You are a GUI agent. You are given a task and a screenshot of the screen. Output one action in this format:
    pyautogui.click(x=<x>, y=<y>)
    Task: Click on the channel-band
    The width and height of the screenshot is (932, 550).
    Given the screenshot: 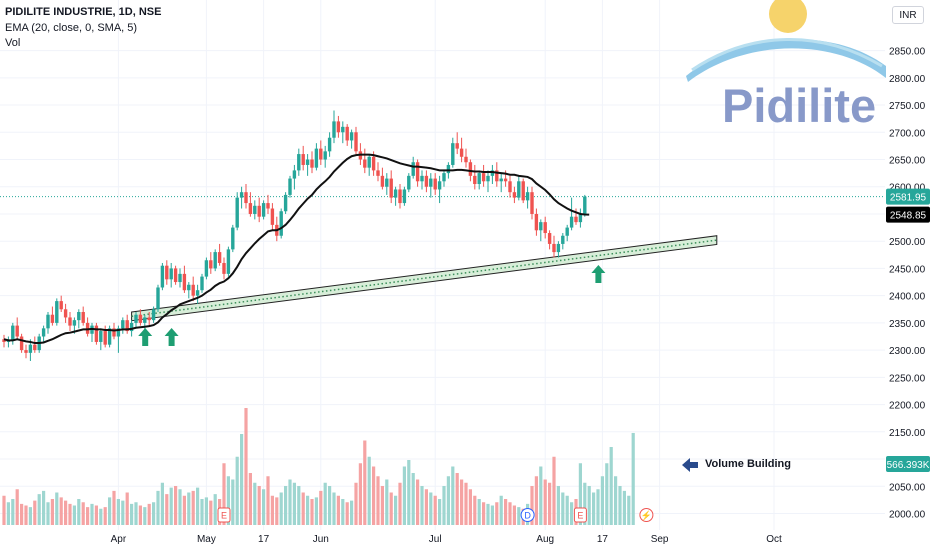 What is the action you would take?
    pyautogui.click(x=424, y=278)
    